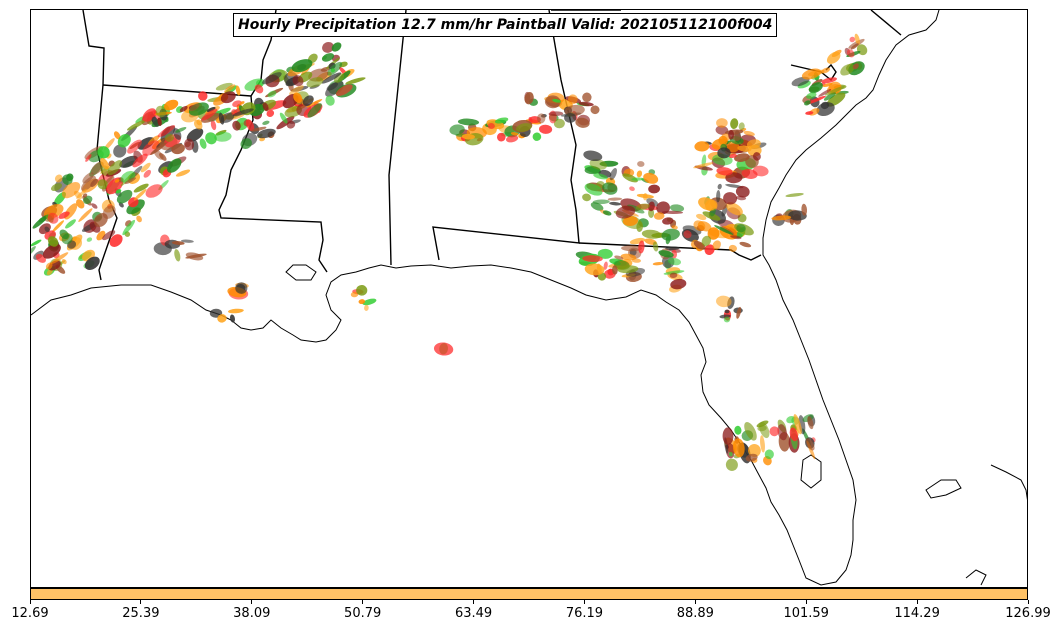 The width and height of the screenshot is (1062, 633). Describe the element at coordinates (695, 613) in the screenshot. I see `colorbar-tick-label: 88.89` at that location.